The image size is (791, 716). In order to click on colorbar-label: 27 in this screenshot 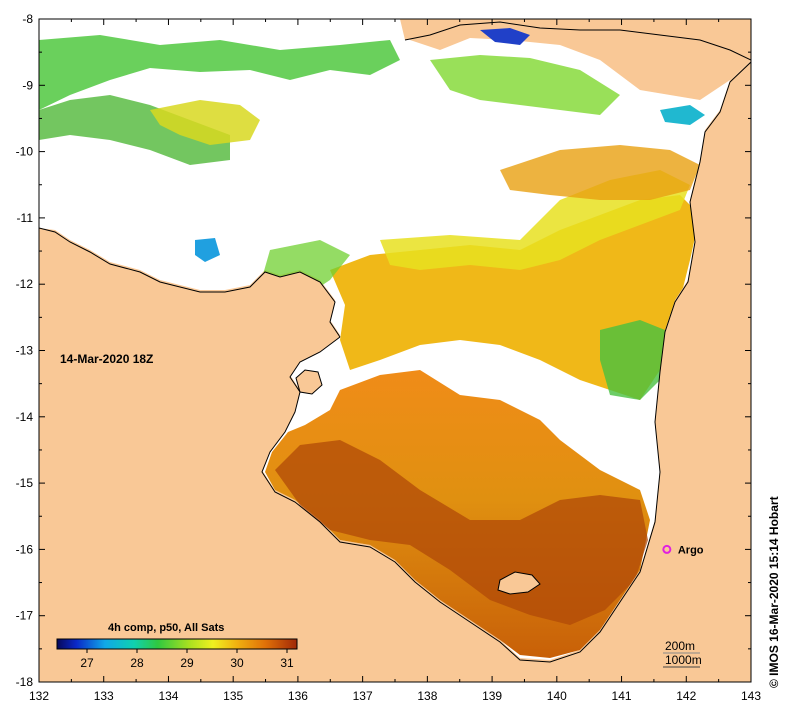, I will do `click(87, 663)`.